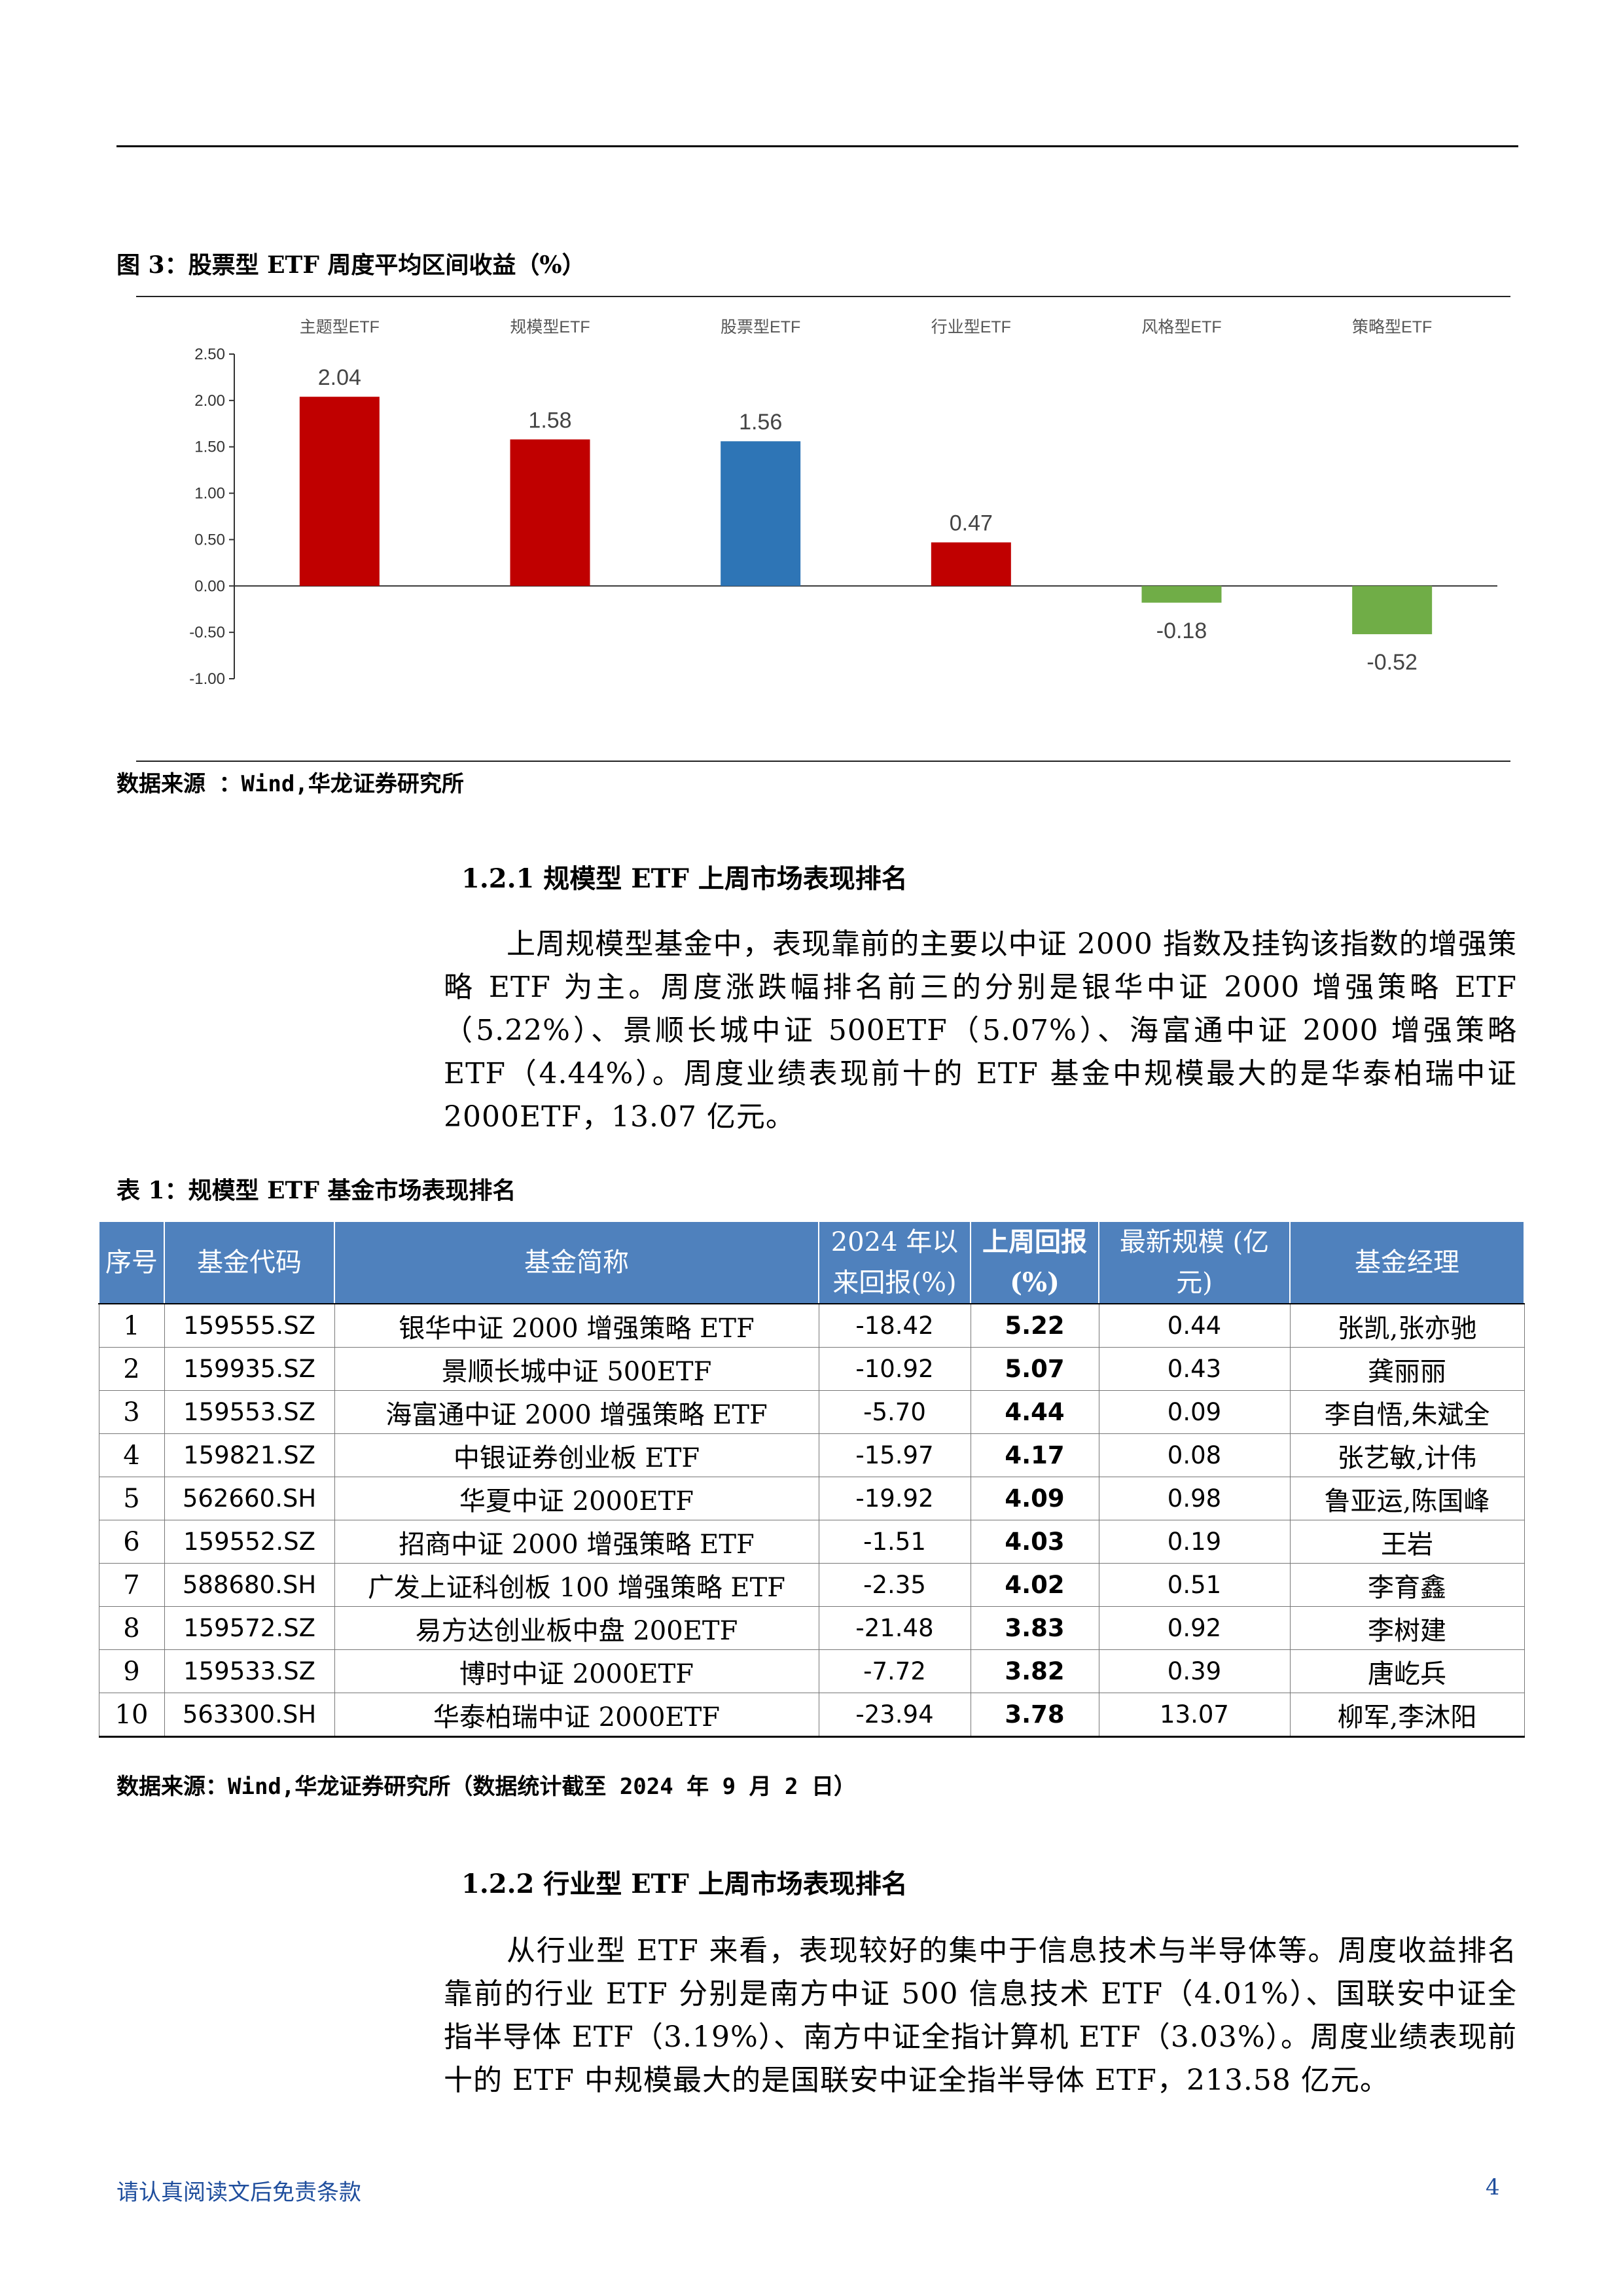  I want to click on table-row: 2 159935.SZ 景顺长城中证 500ETF -10.92 5.07 0.43 龚丽丽, so click(811, 1369).